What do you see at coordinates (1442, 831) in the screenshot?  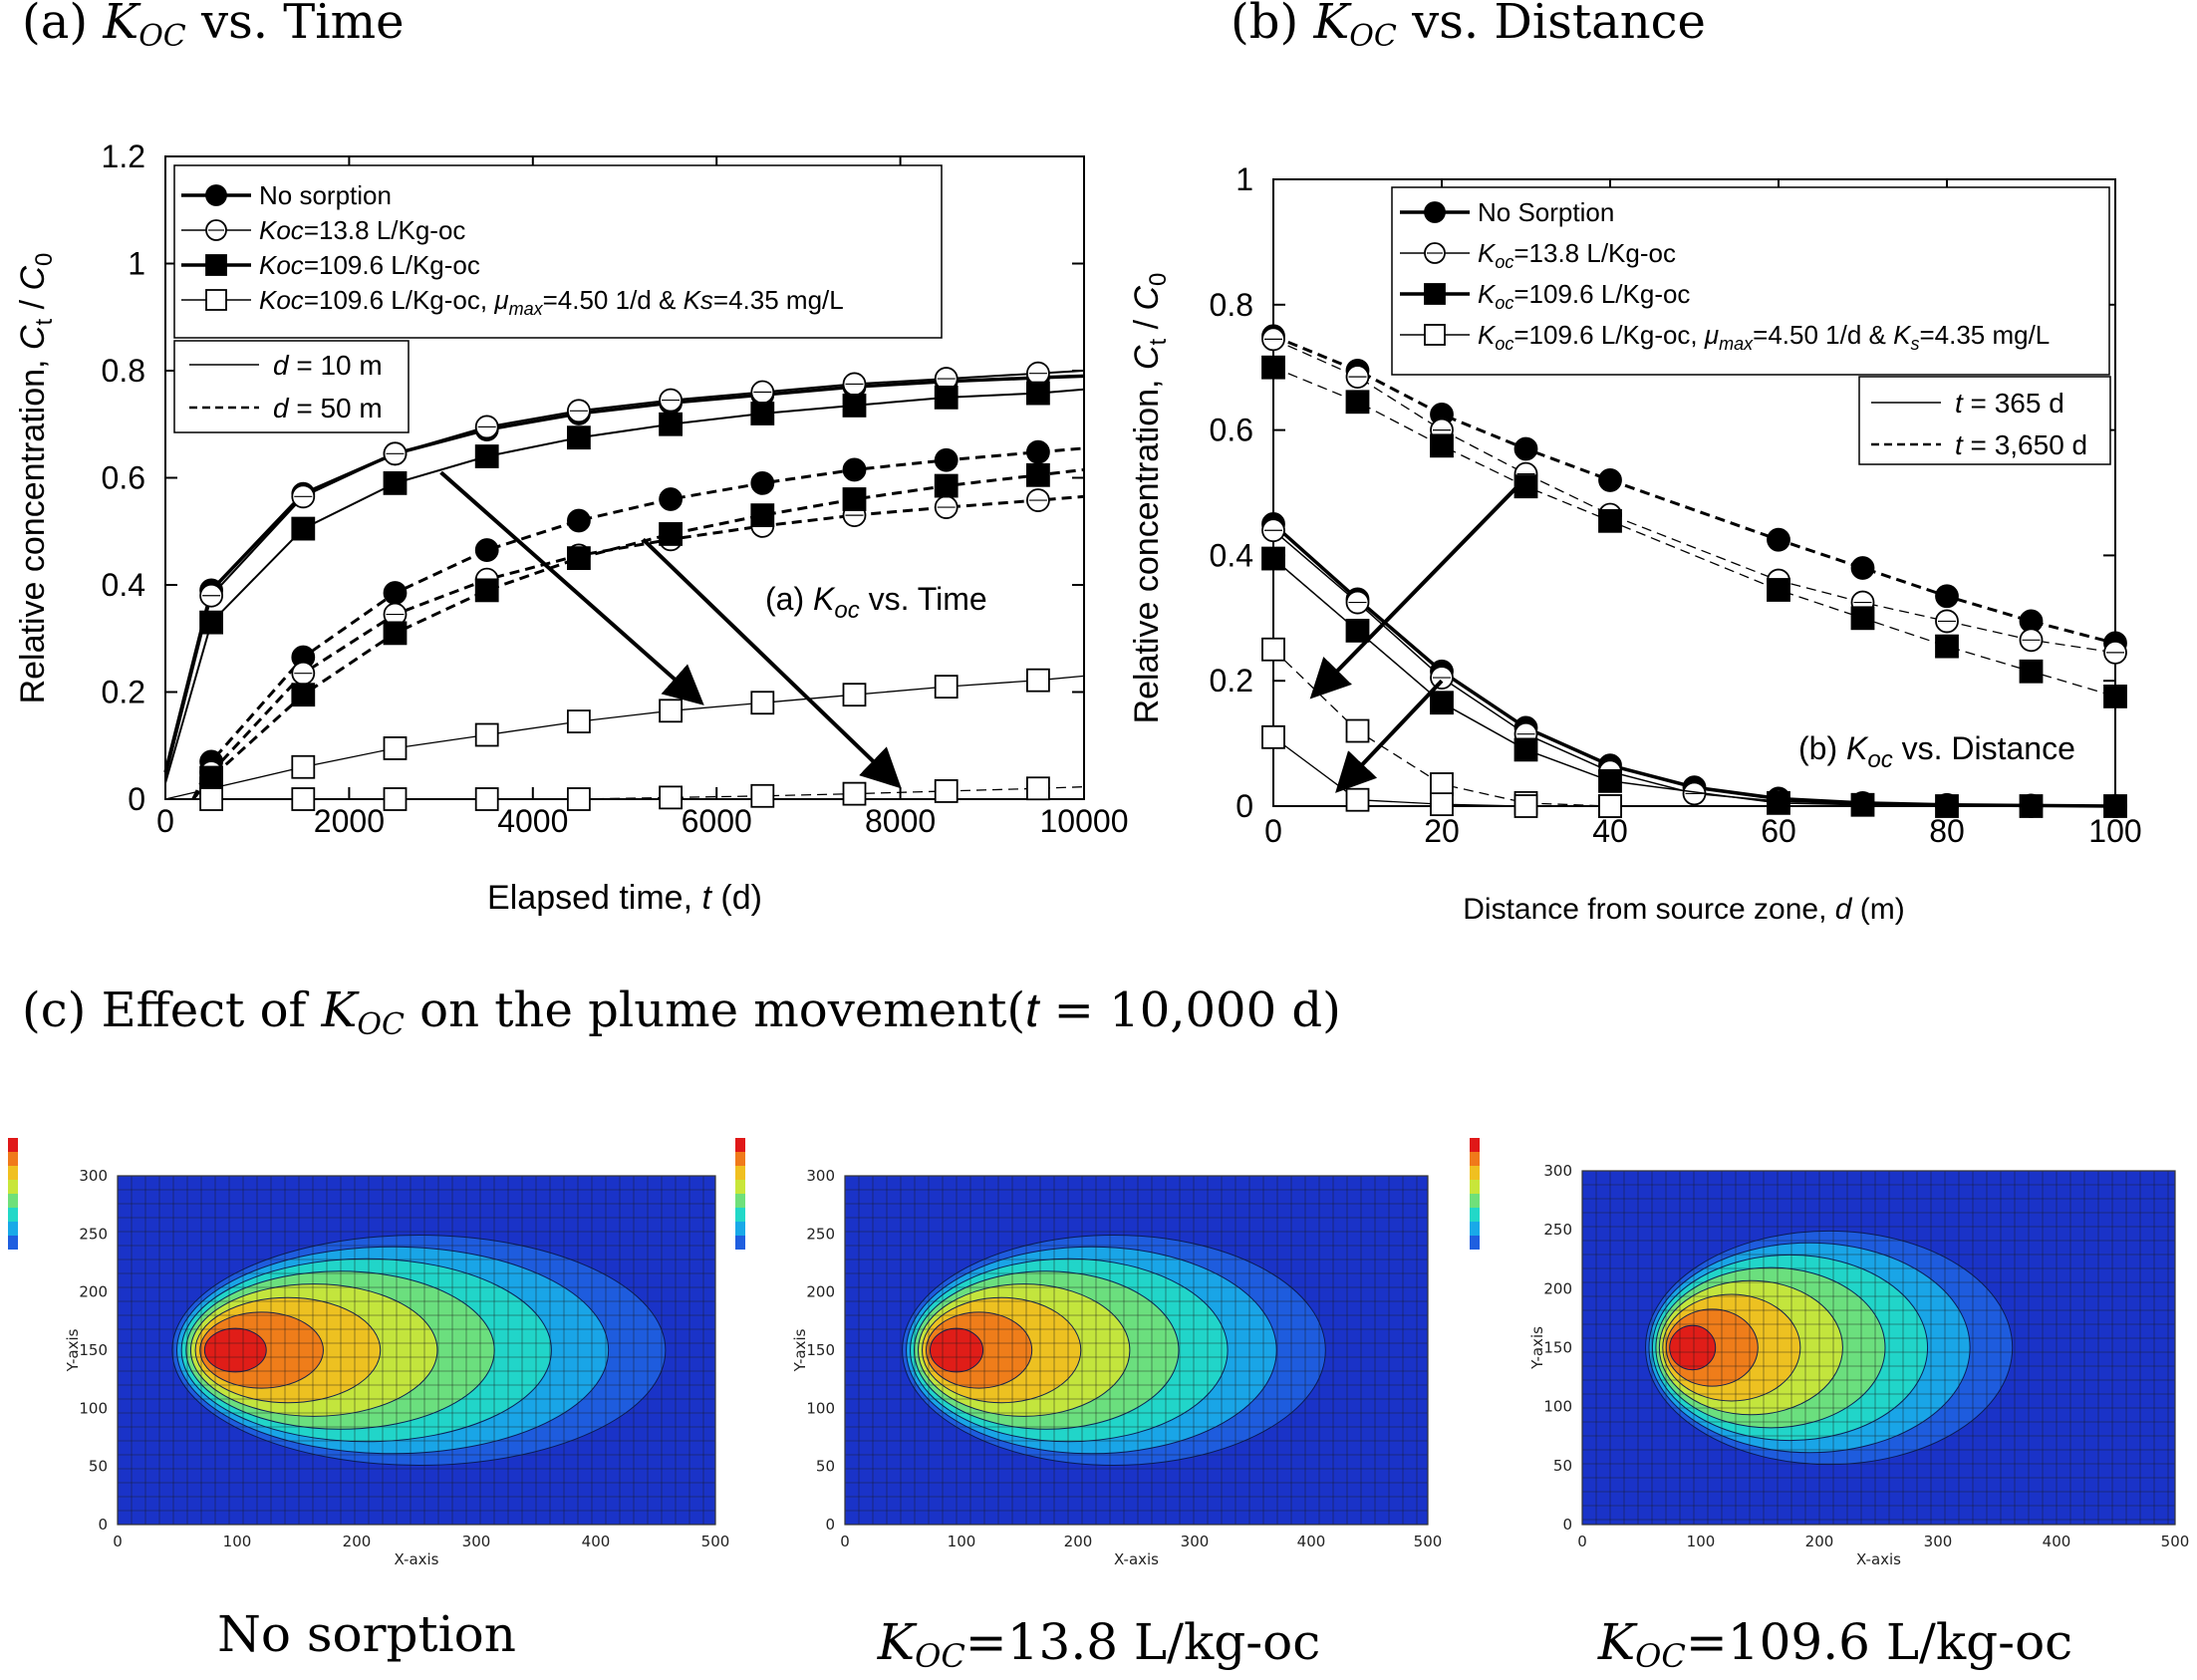 I see `chart-b-xtick-label: 20` at bounding box center [1442, 831].